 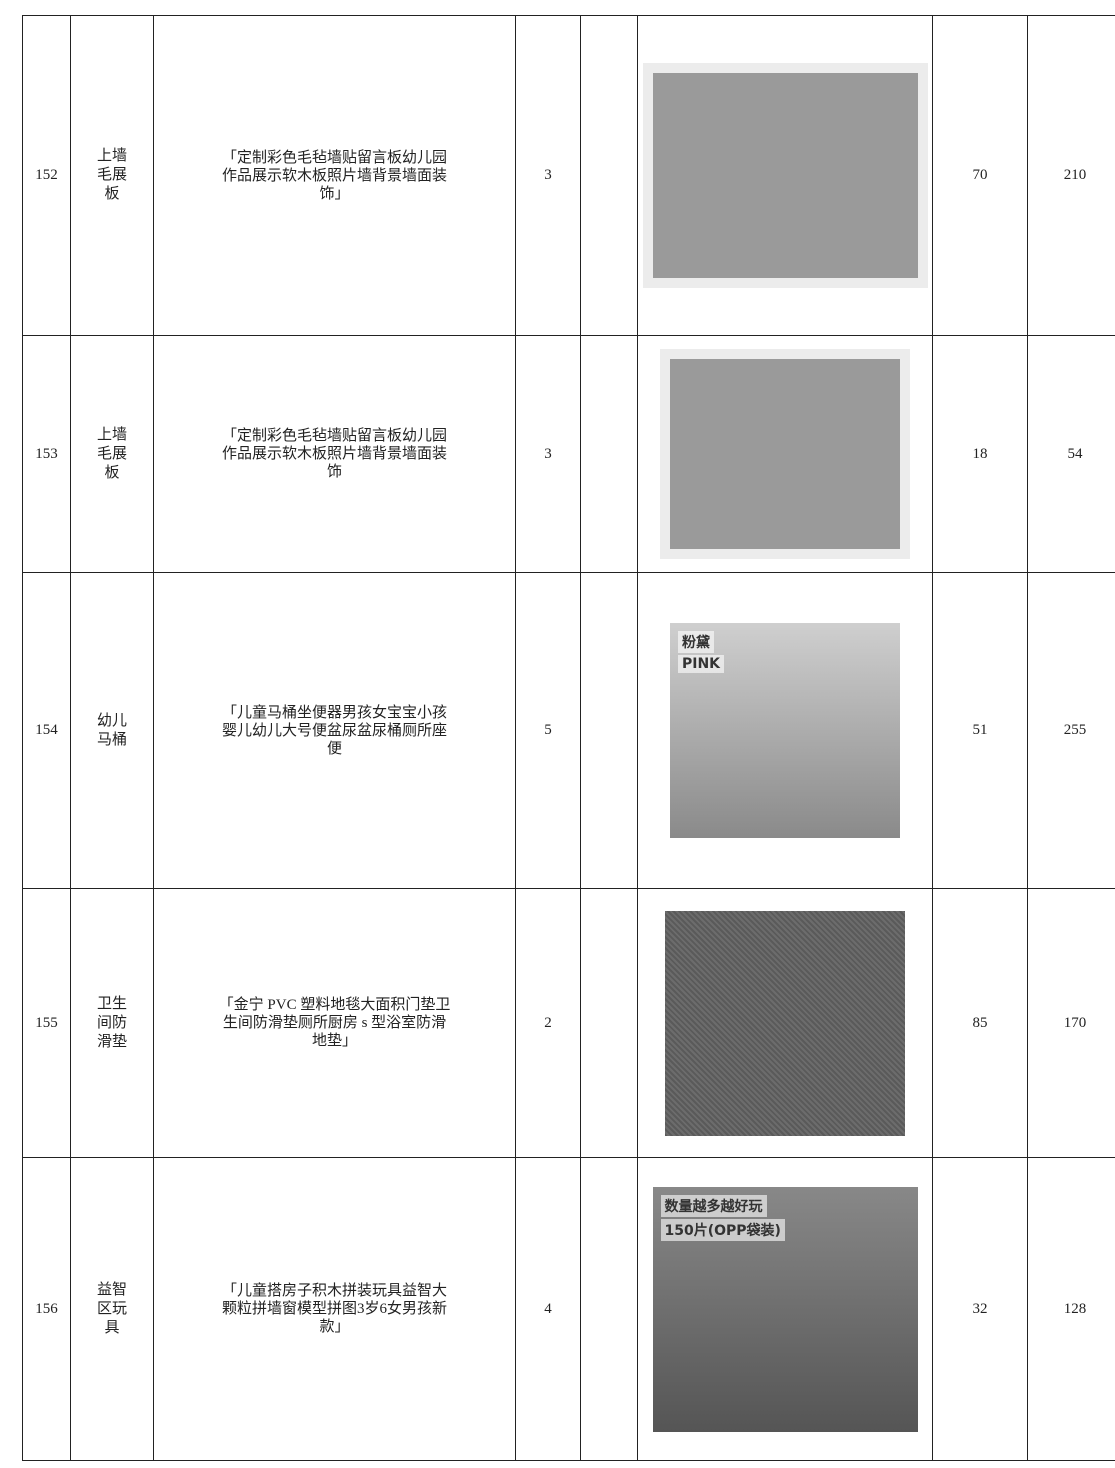 I want to click on total: 255, so click(x=1075, y=730).